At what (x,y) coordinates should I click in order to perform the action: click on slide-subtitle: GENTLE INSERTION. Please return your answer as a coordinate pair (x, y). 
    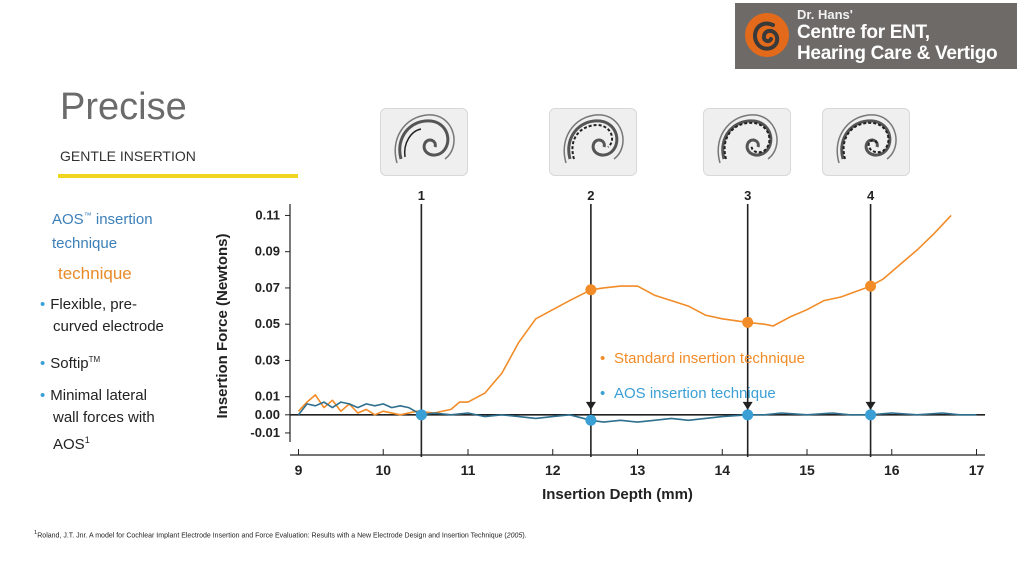
    Looking at the image, I should click on (128, 156).